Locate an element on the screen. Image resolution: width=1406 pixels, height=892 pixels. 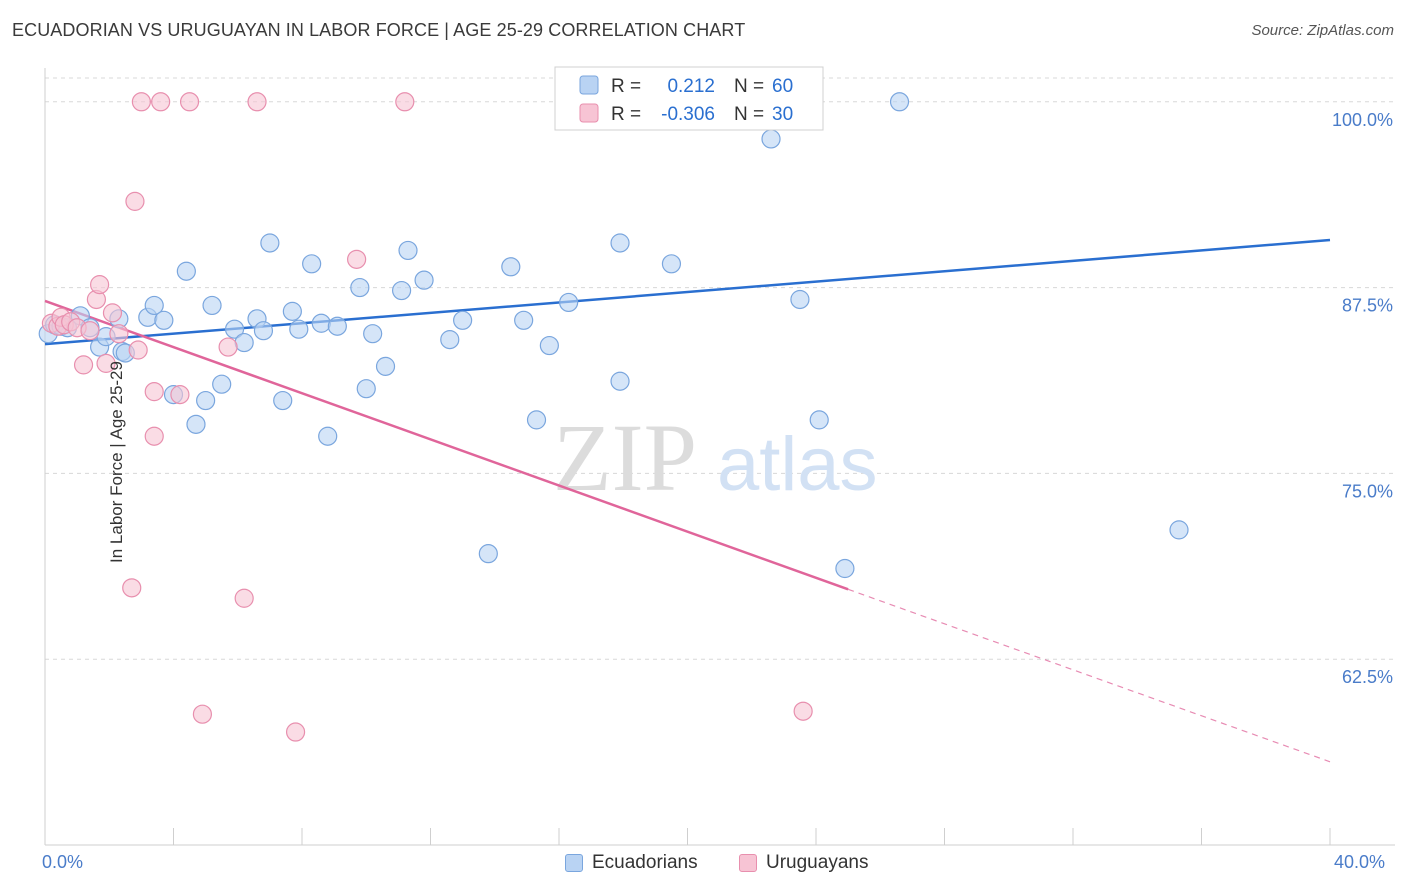
y-tick-label: 62.5% is located at coordinates (1367, 677).